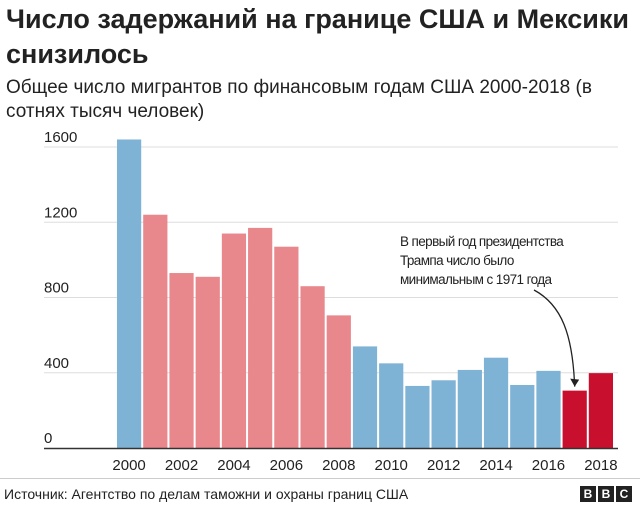 The image size is (640, 511). What do you see at coordinates (482, 241) in the screenshot?
I see `annotation-text: В первый год президентства` at bounding box center [482, 241].